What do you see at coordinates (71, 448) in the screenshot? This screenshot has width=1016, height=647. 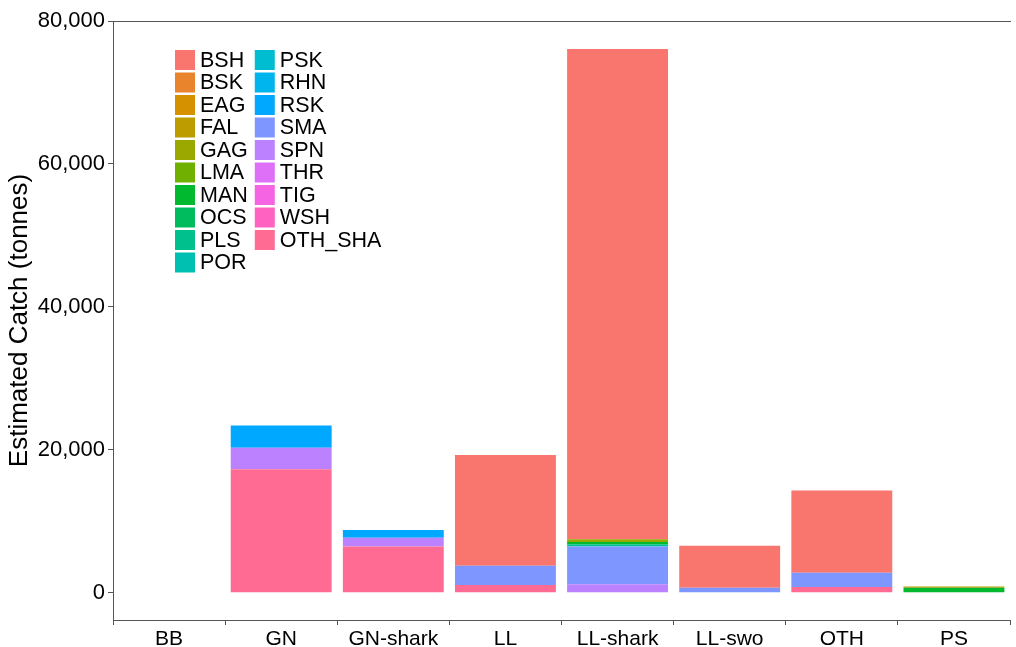 I see `y-tick-label: 20,000` at bounding box center [71, 448].